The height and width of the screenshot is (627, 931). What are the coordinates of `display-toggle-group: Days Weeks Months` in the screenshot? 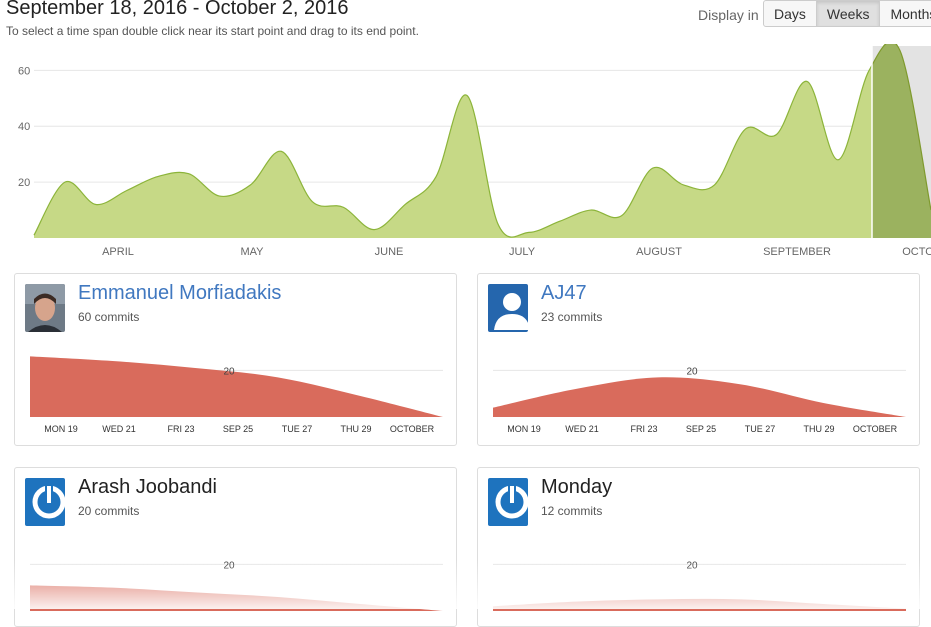 It's located at (847, 14).